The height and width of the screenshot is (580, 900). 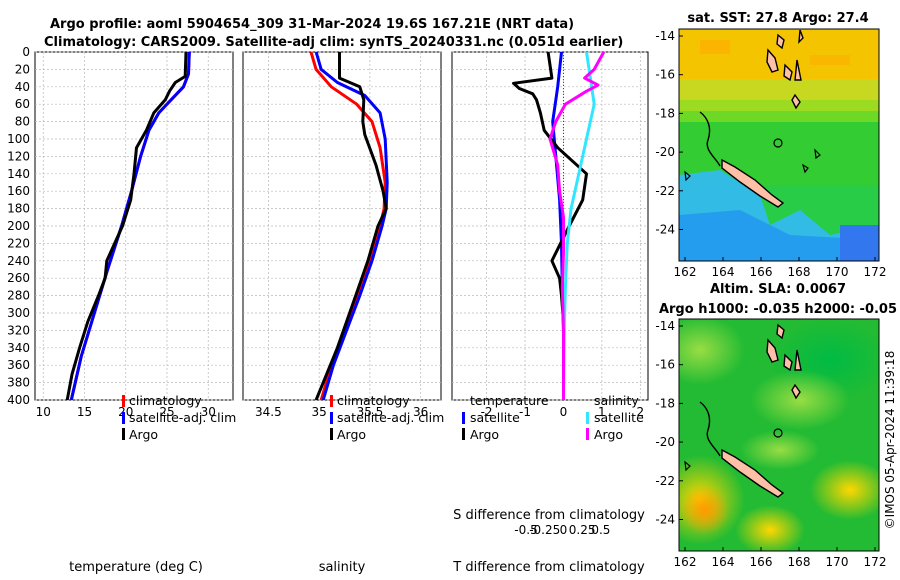 What do you see at coordinates (685, 272) in the screenshot?
I see `sst-map-lon-label: 162` at bounding box center [685, 272].